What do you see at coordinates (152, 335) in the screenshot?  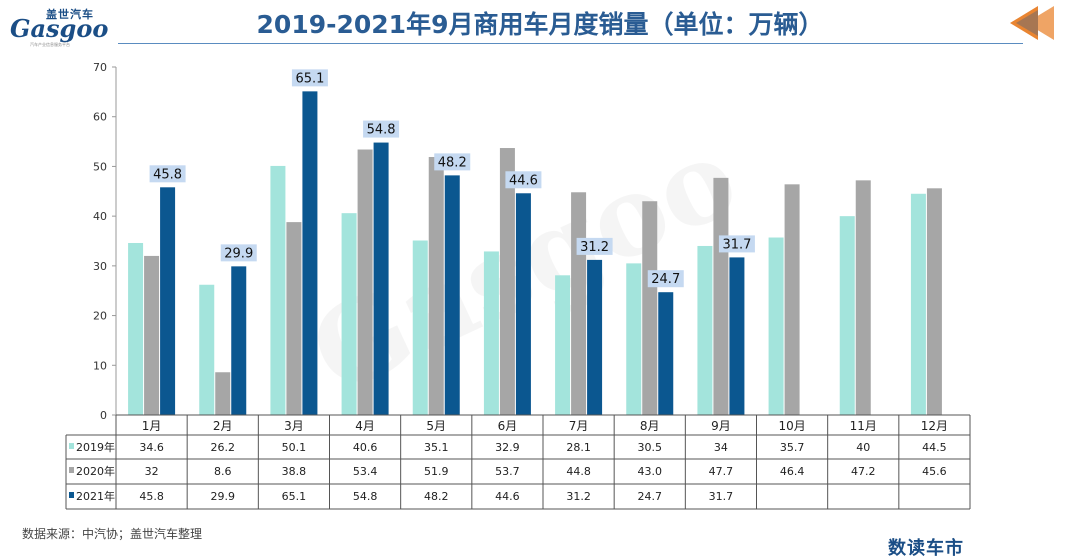 I see `bar-2020年-1月` at bounding box center [152, 335].